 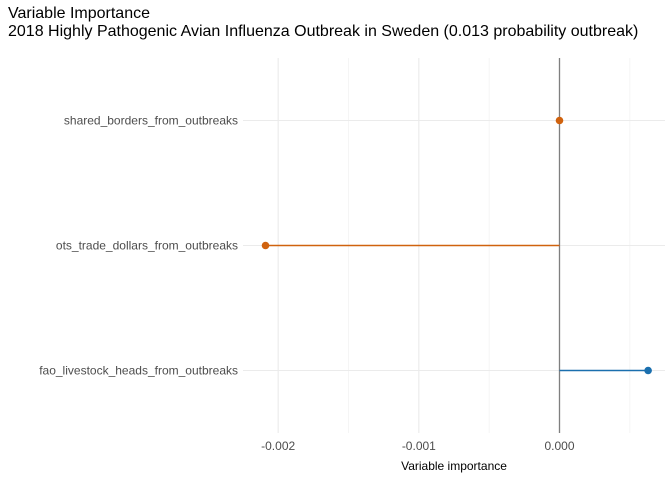 I want to click on y-tick-label: shared_borders_from_outbreaks, so click(x=151, y=121).